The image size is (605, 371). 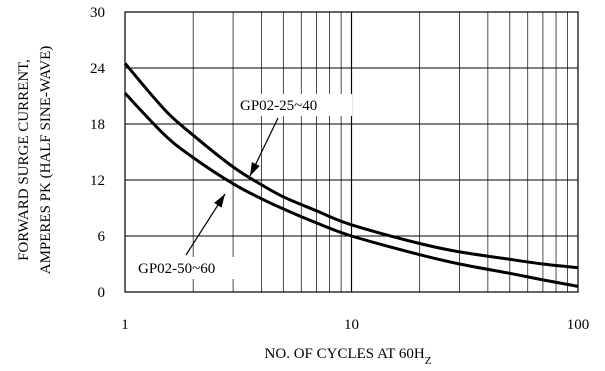 I want to click on y-tick-label: 18, so click(x=97, y=125).